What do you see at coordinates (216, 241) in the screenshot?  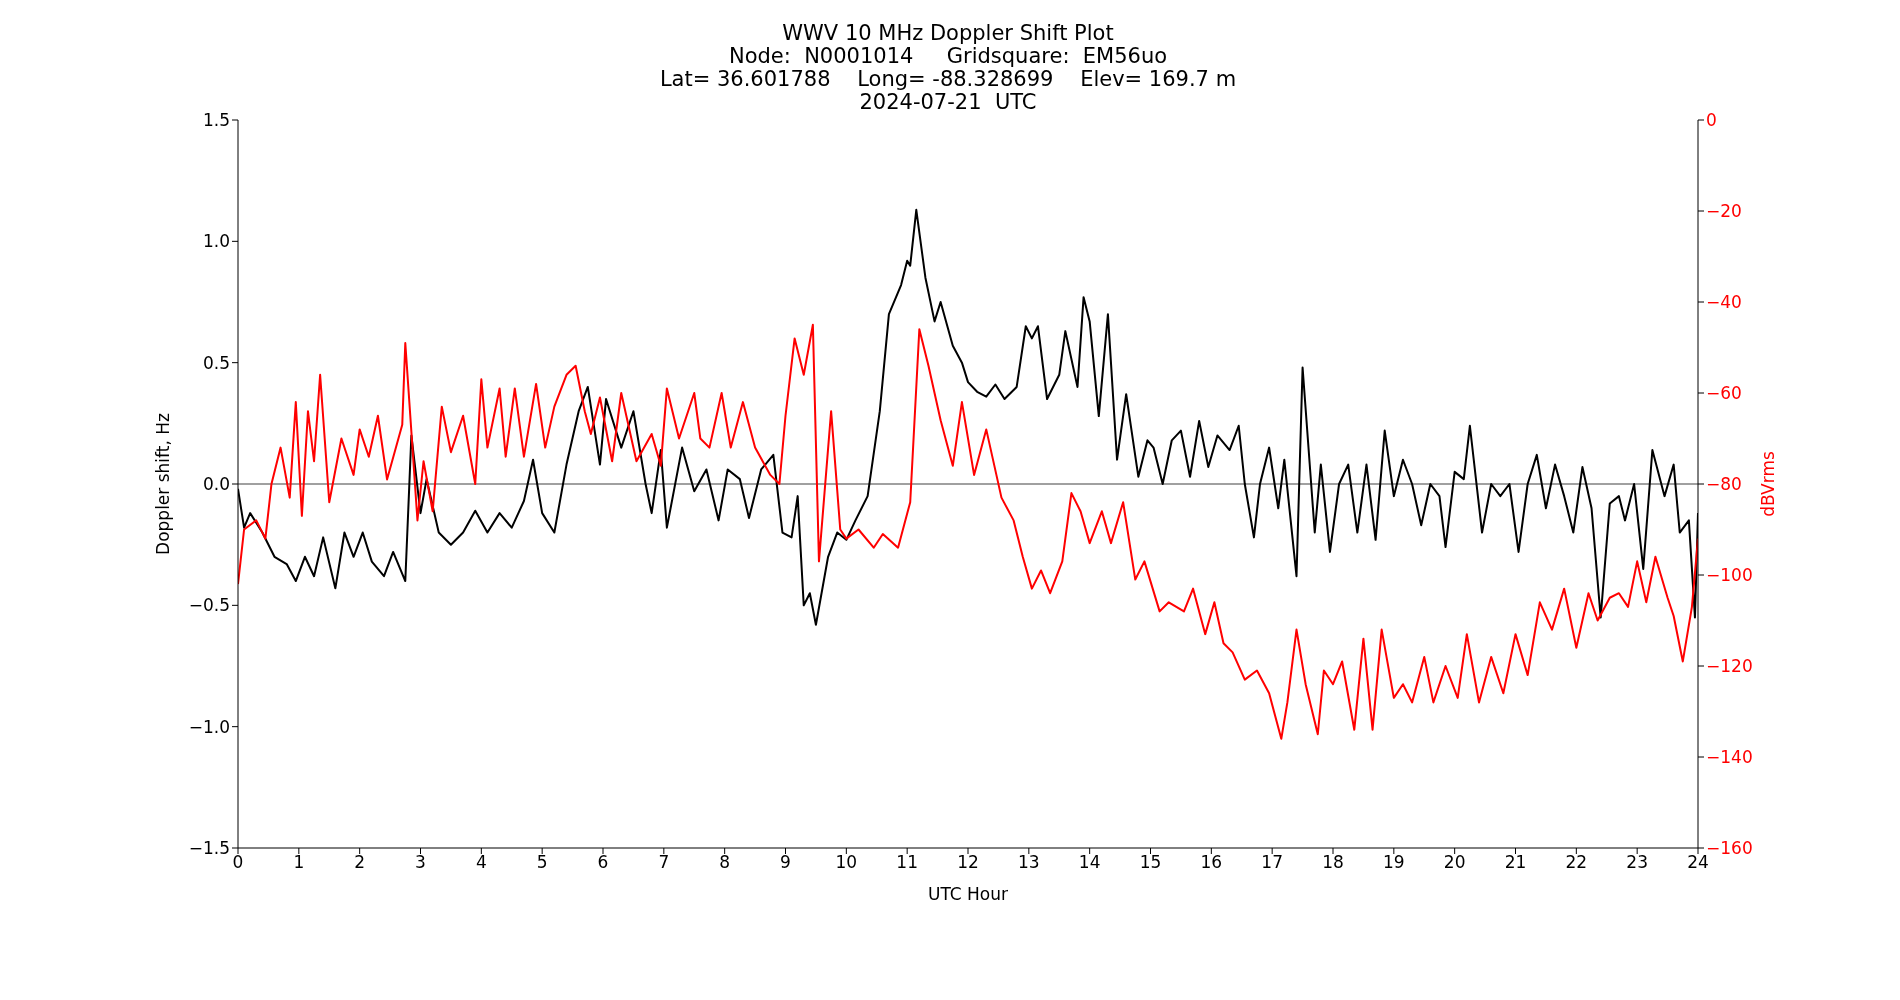 I see `y-tick-label: 1.0` at bounding box center [216, 241].